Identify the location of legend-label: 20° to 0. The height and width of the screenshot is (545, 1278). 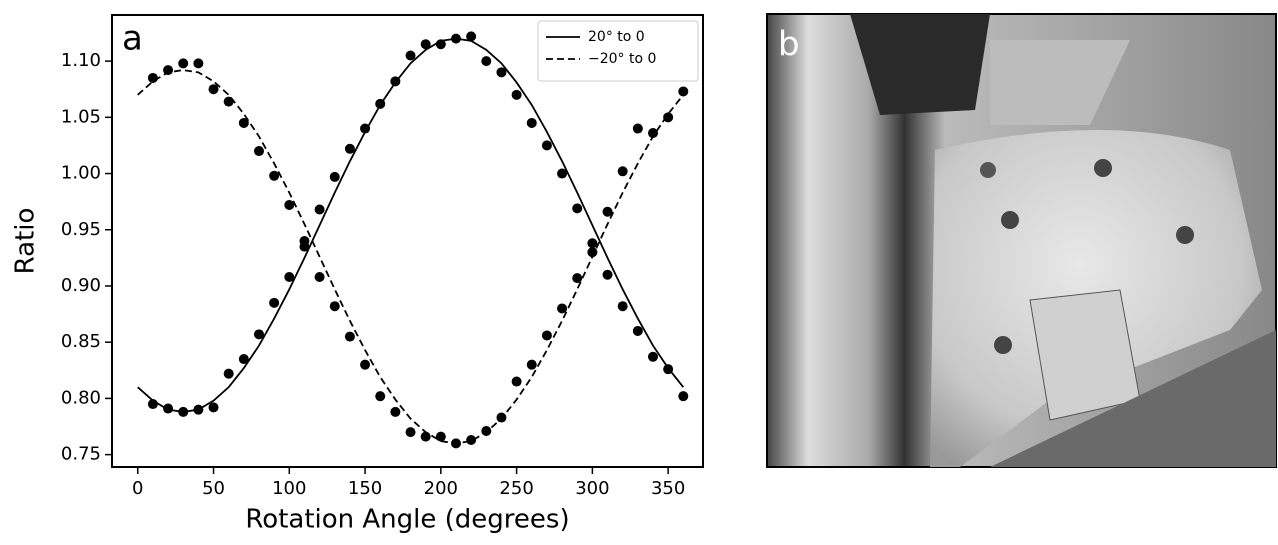
(616, 37).